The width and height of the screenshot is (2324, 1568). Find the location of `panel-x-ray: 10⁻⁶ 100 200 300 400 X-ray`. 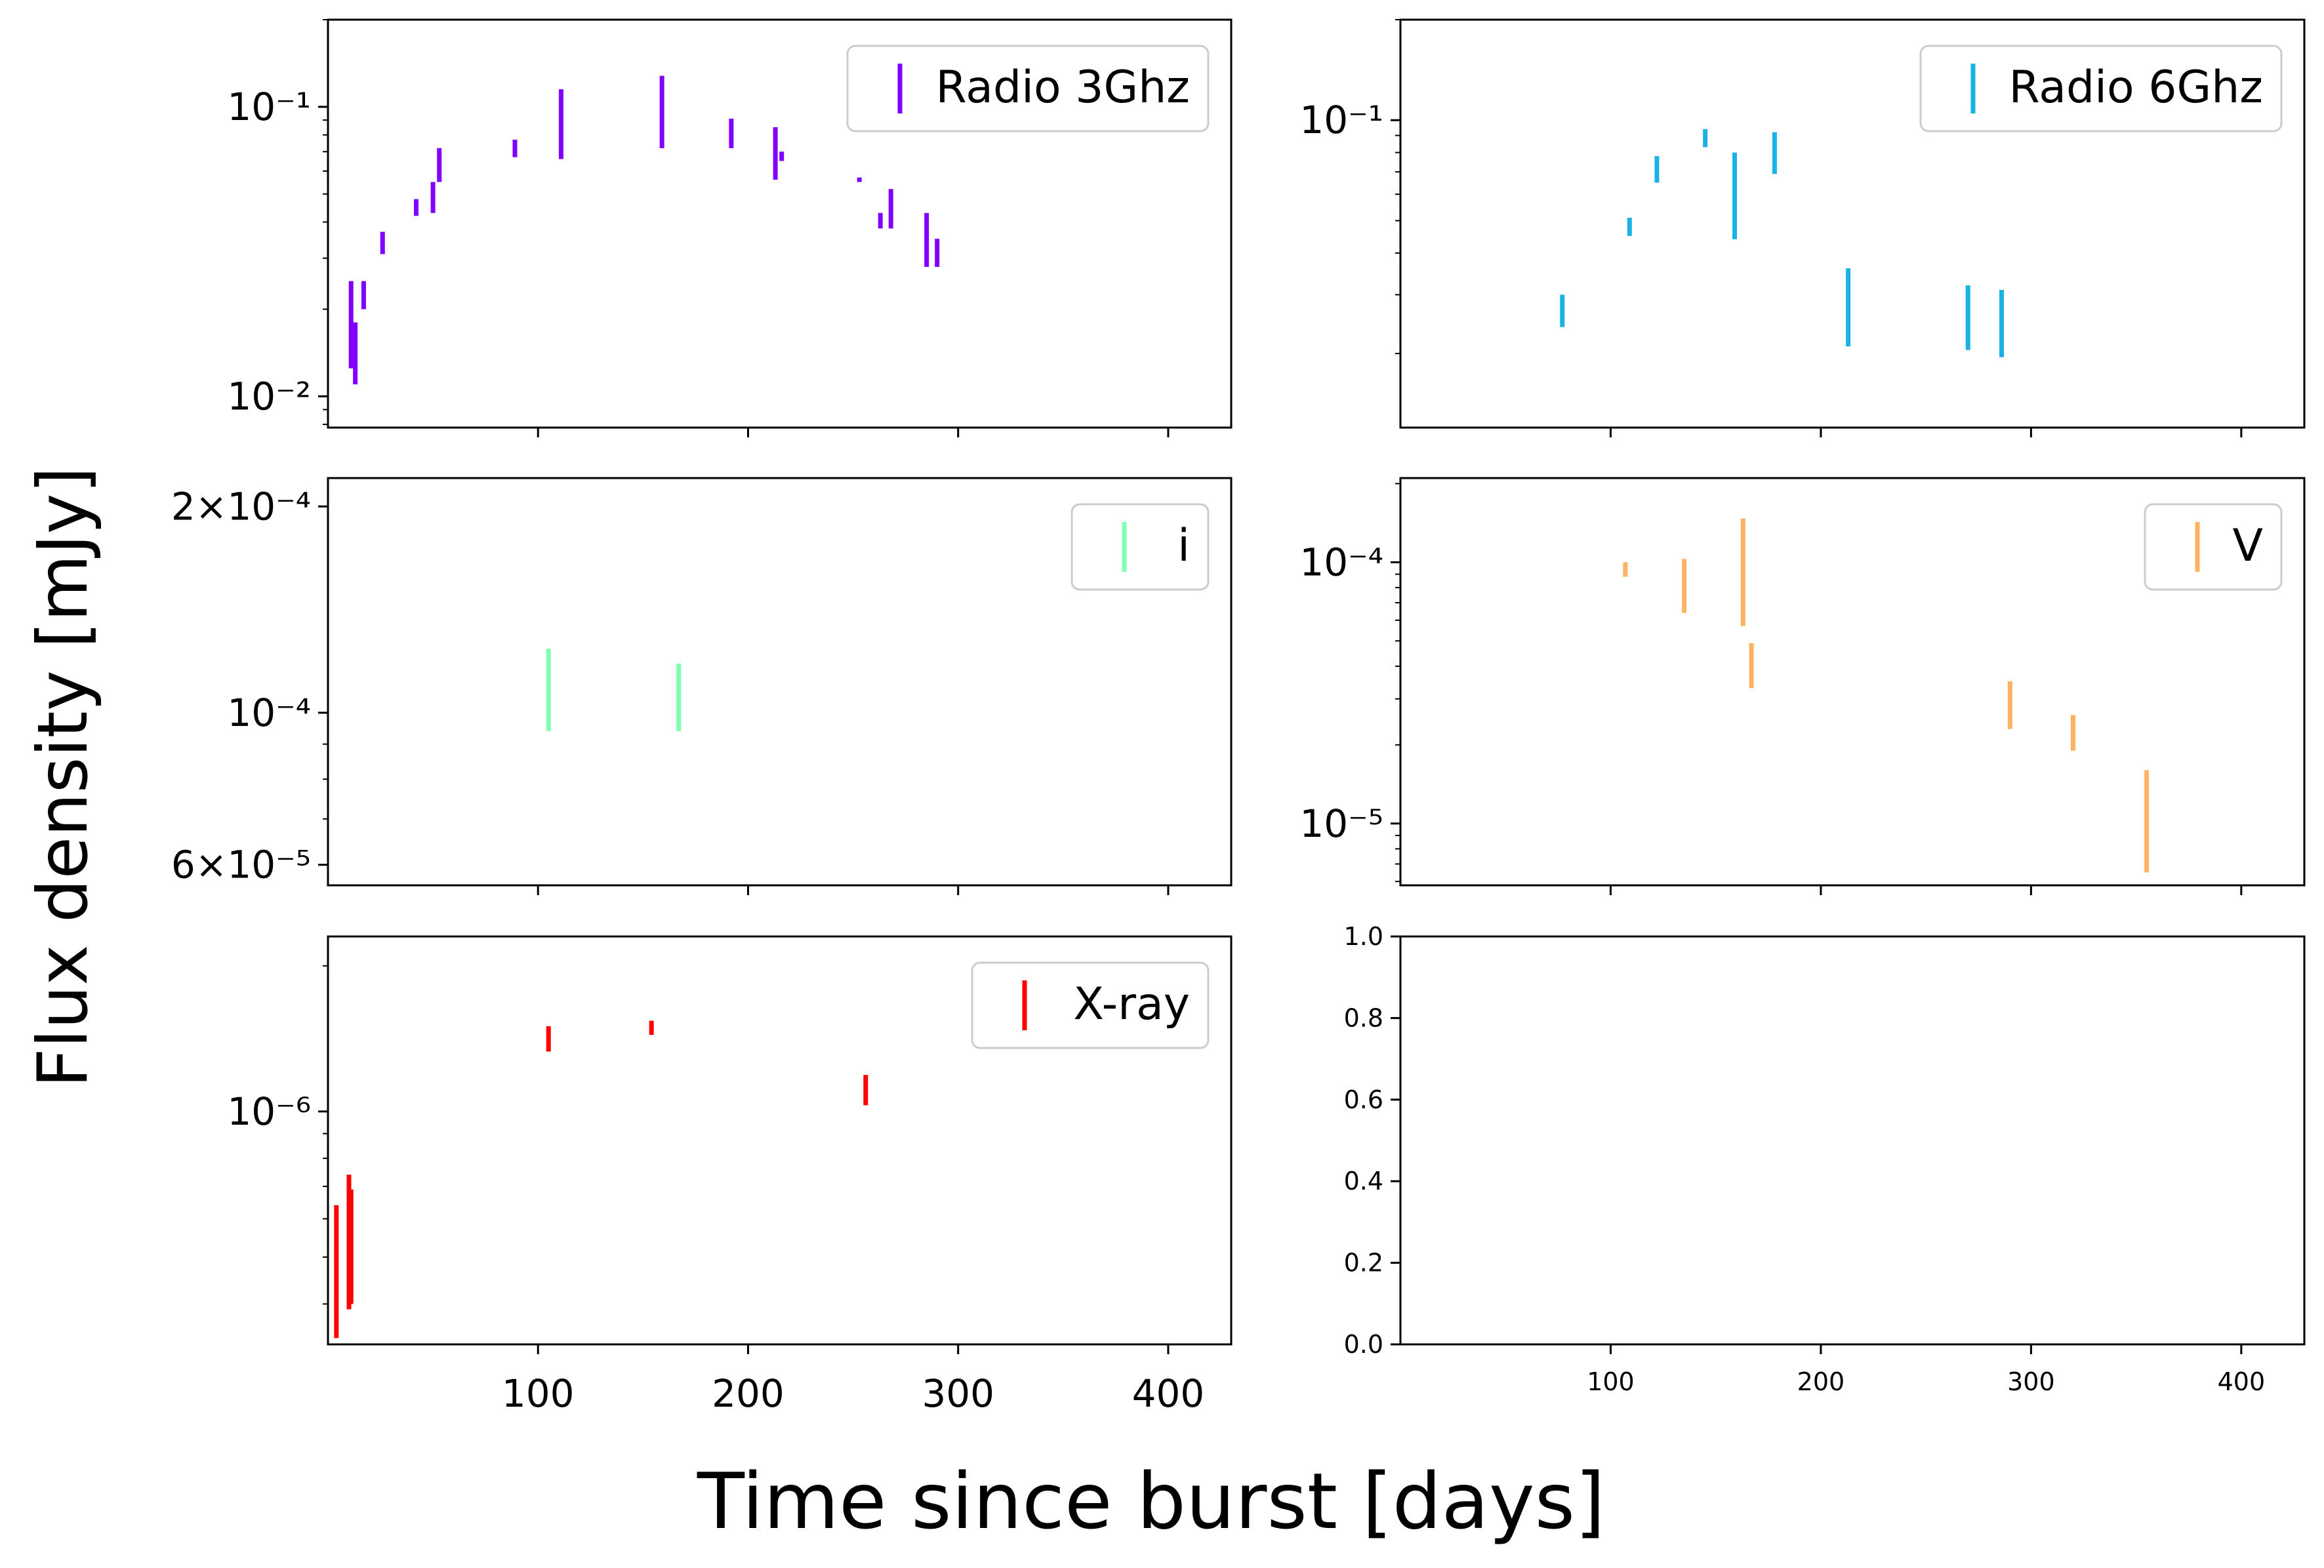

panel-x-ray: 10⁻⁶ 100 200 300 400 X-ray is located at coordinates (730, 1175).